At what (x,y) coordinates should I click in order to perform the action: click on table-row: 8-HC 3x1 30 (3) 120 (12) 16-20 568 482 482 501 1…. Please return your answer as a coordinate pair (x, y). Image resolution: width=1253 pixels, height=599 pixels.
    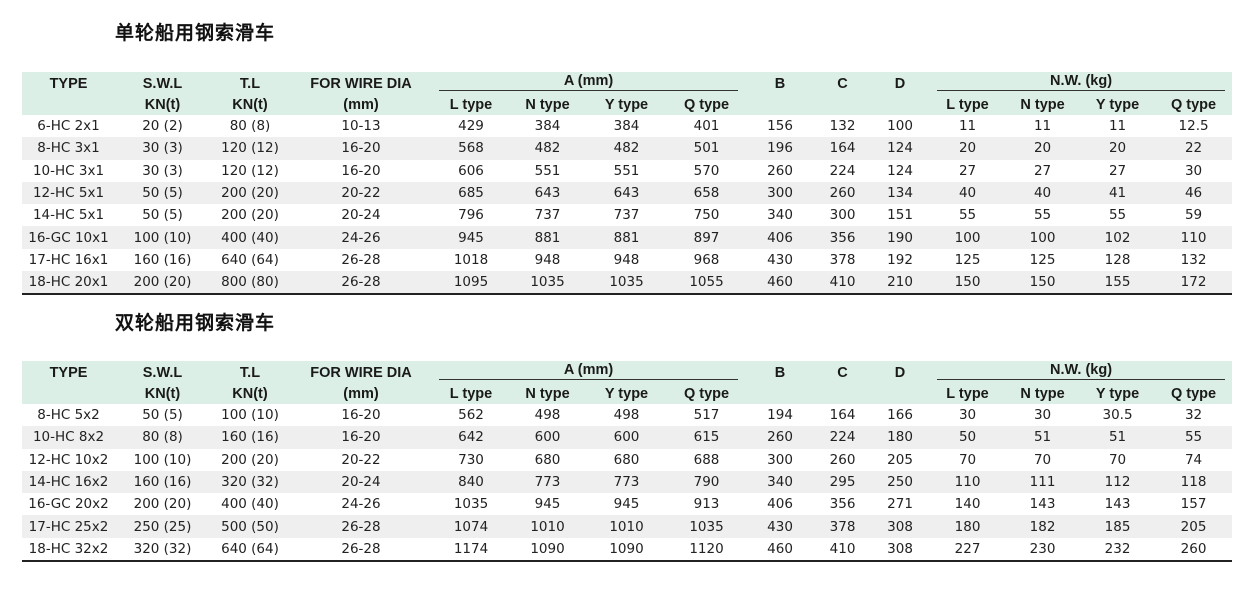
    Looking at the image, I should click on (627, 148).